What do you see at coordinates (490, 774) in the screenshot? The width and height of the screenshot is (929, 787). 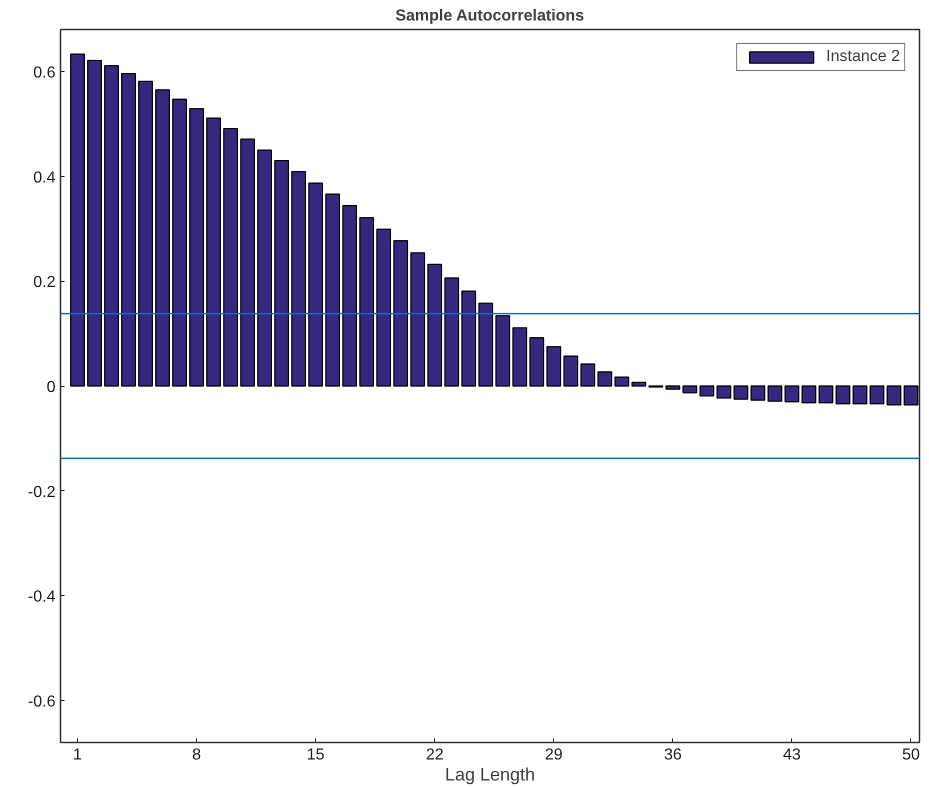 I see `x-axis-title: Lag Length` at bounding box center [490, 774].